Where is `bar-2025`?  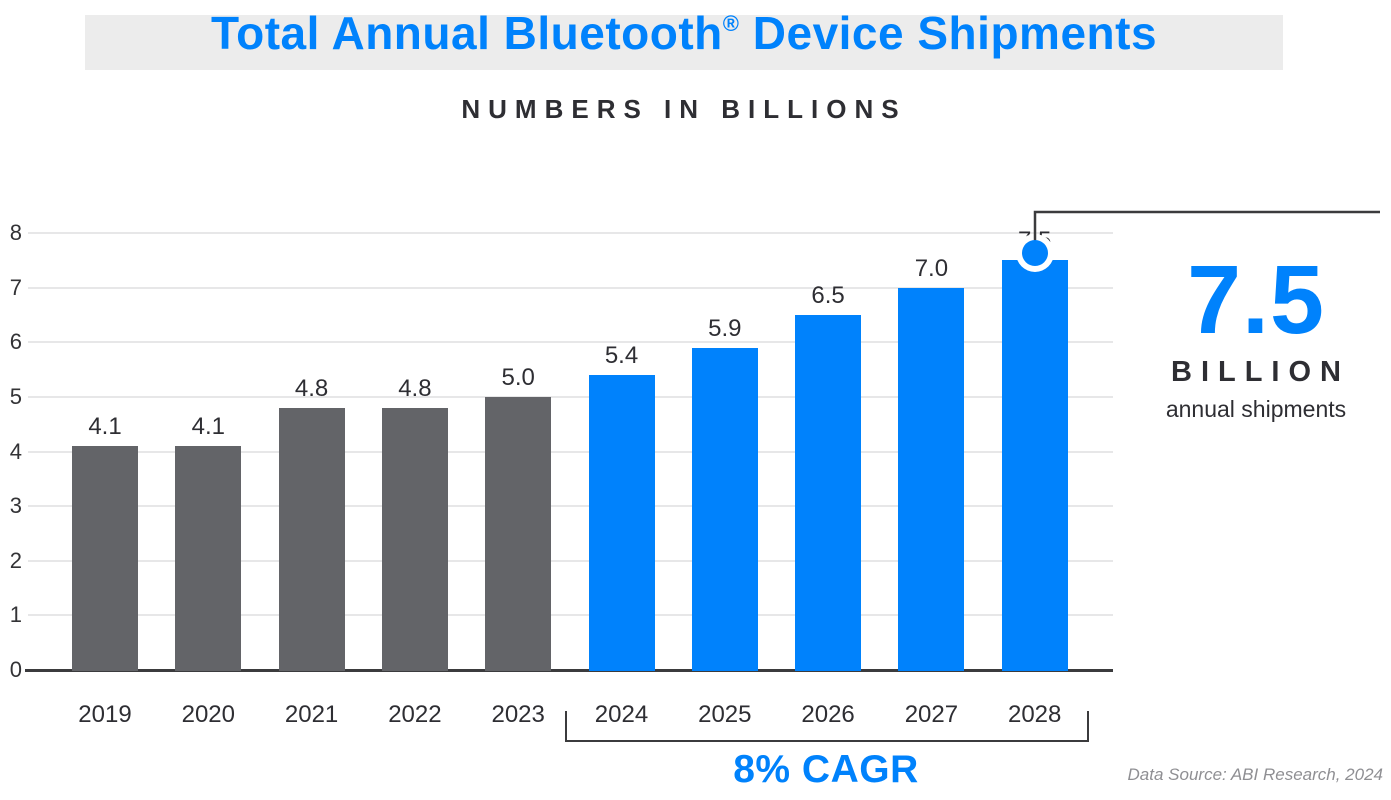 bar-2025 is located at coordinates (724, 509).